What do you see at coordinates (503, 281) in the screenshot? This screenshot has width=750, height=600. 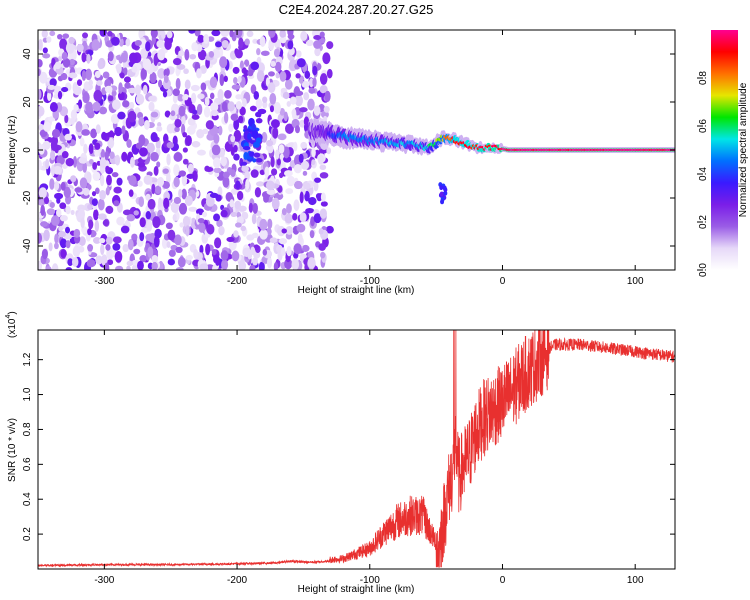 I see `x-tick-label: 0` at bounding box center [503, 281].